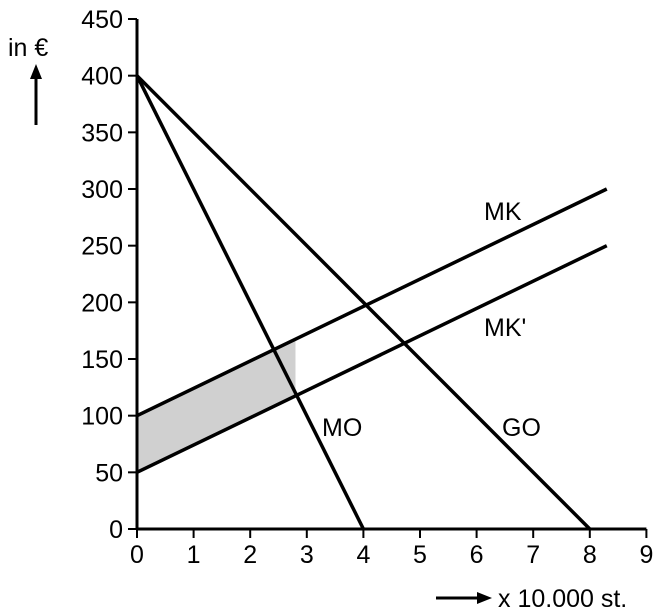  What do you see at coordinates (363, 555) in the screenshot?
I see `x-tick-label: 4` at bounding box center [363, 555].